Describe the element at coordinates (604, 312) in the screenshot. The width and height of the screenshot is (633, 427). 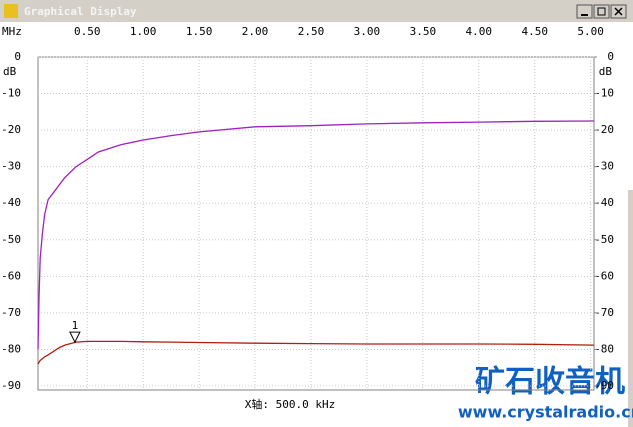
I see `y2-tick-label: -70` at that location.